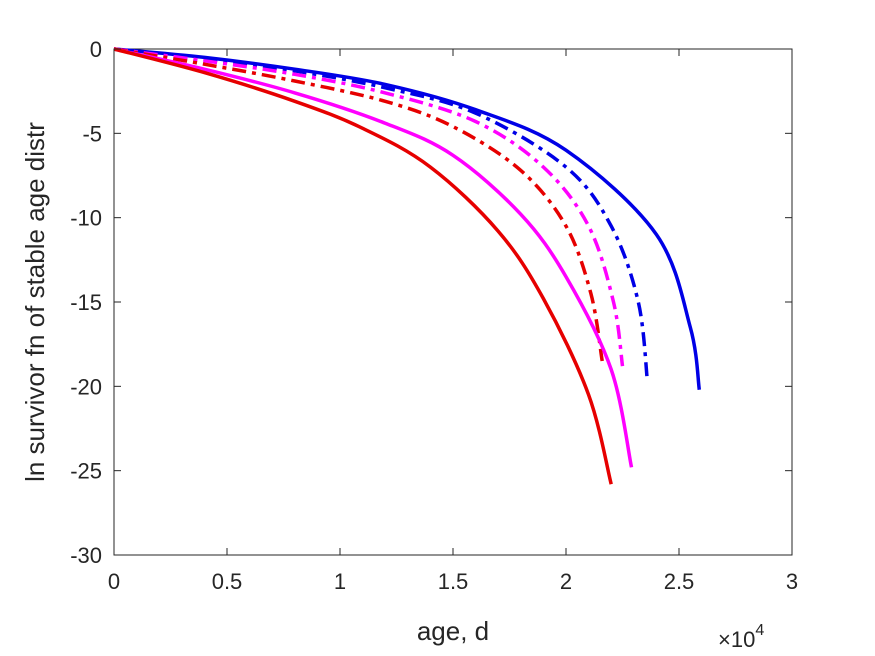 The width and height of the screenshot is (875, 656). What do you see at coordinates (792, 581) in the screenshot?
I see `x-tick-label: 3` at bounding box center [792, 581].